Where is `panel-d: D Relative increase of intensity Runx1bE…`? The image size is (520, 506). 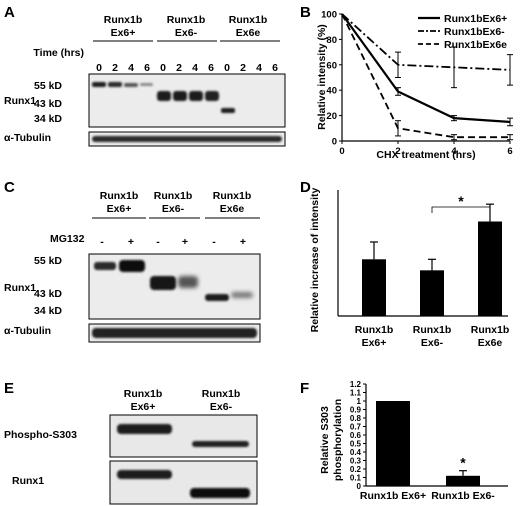
panel-d: D Relative increase of intensity Runx1bE… is located at coordinates (404, 264).